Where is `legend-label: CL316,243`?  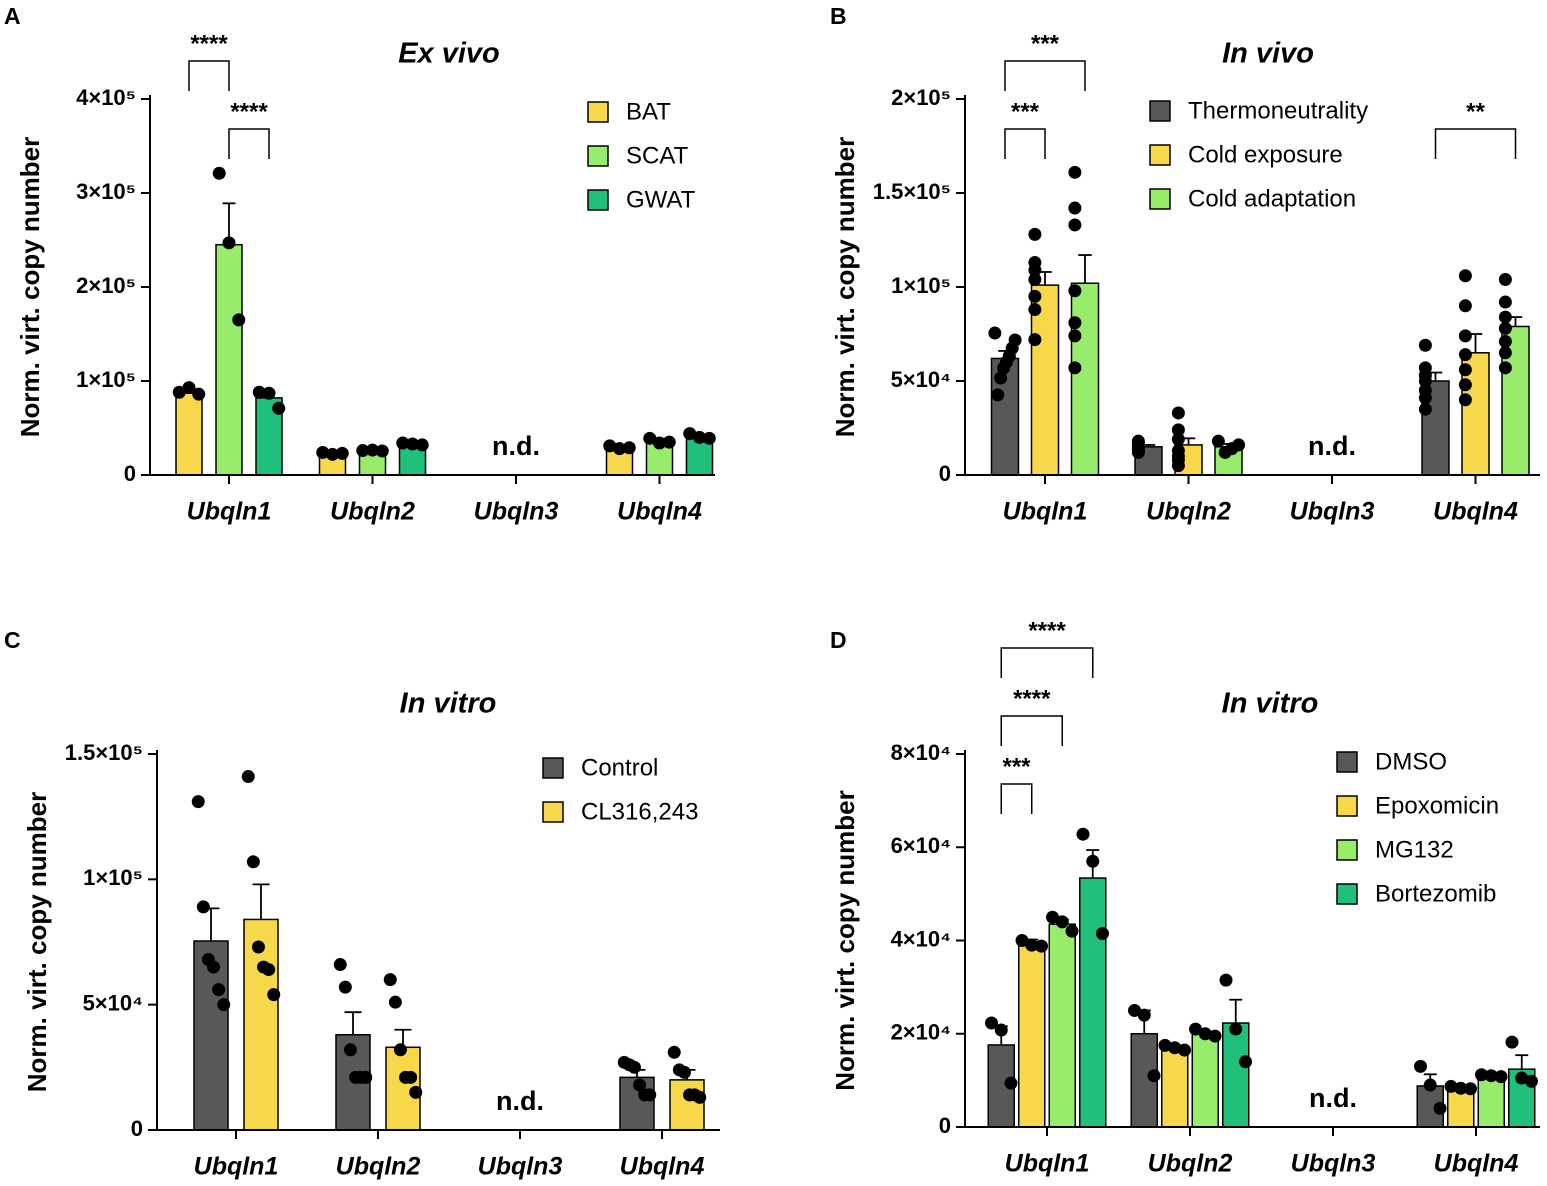 legend-label: CL316,243 is located at coordinates (639, 811).